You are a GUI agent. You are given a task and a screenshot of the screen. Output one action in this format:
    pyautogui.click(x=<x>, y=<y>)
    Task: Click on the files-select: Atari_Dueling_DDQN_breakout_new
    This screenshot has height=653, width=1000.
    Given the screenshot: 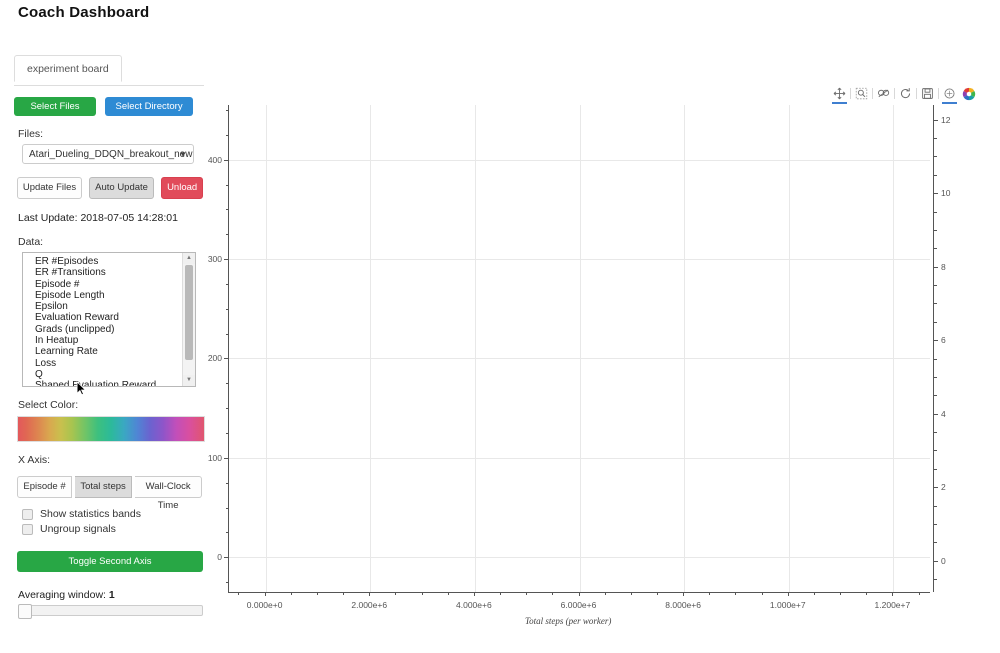 What is the action you would take?
    pyautogui.click(x=108, y=154)
    